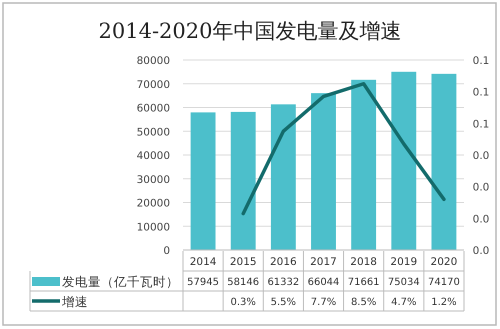 The width and height of the screenshot is (500, 329). What do you see at coordinates (404, 262) in the screenshot?
I see `x-tick-label: 2019` at bounding box center [404, 262].